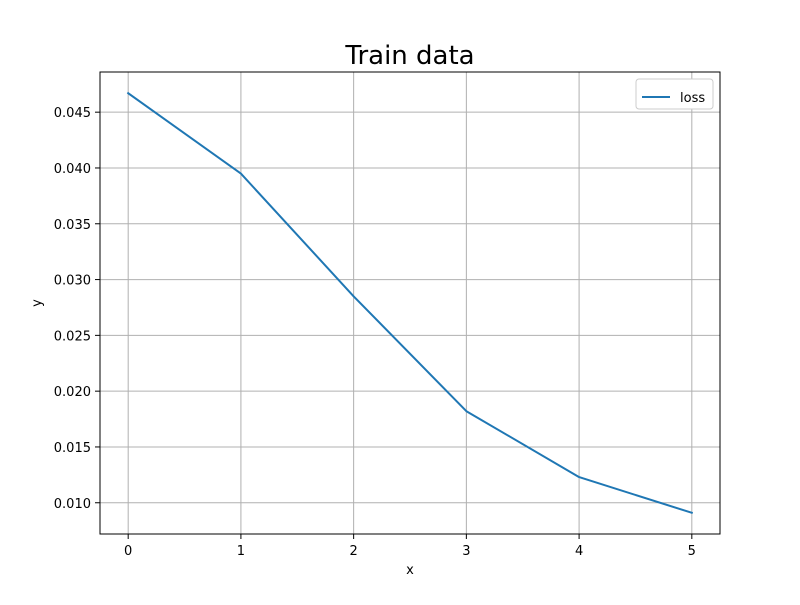 Image resolution: width=800 pixels, height=605 pixels. I want to click on y-tick-label: 0.015, so click(72, 448).